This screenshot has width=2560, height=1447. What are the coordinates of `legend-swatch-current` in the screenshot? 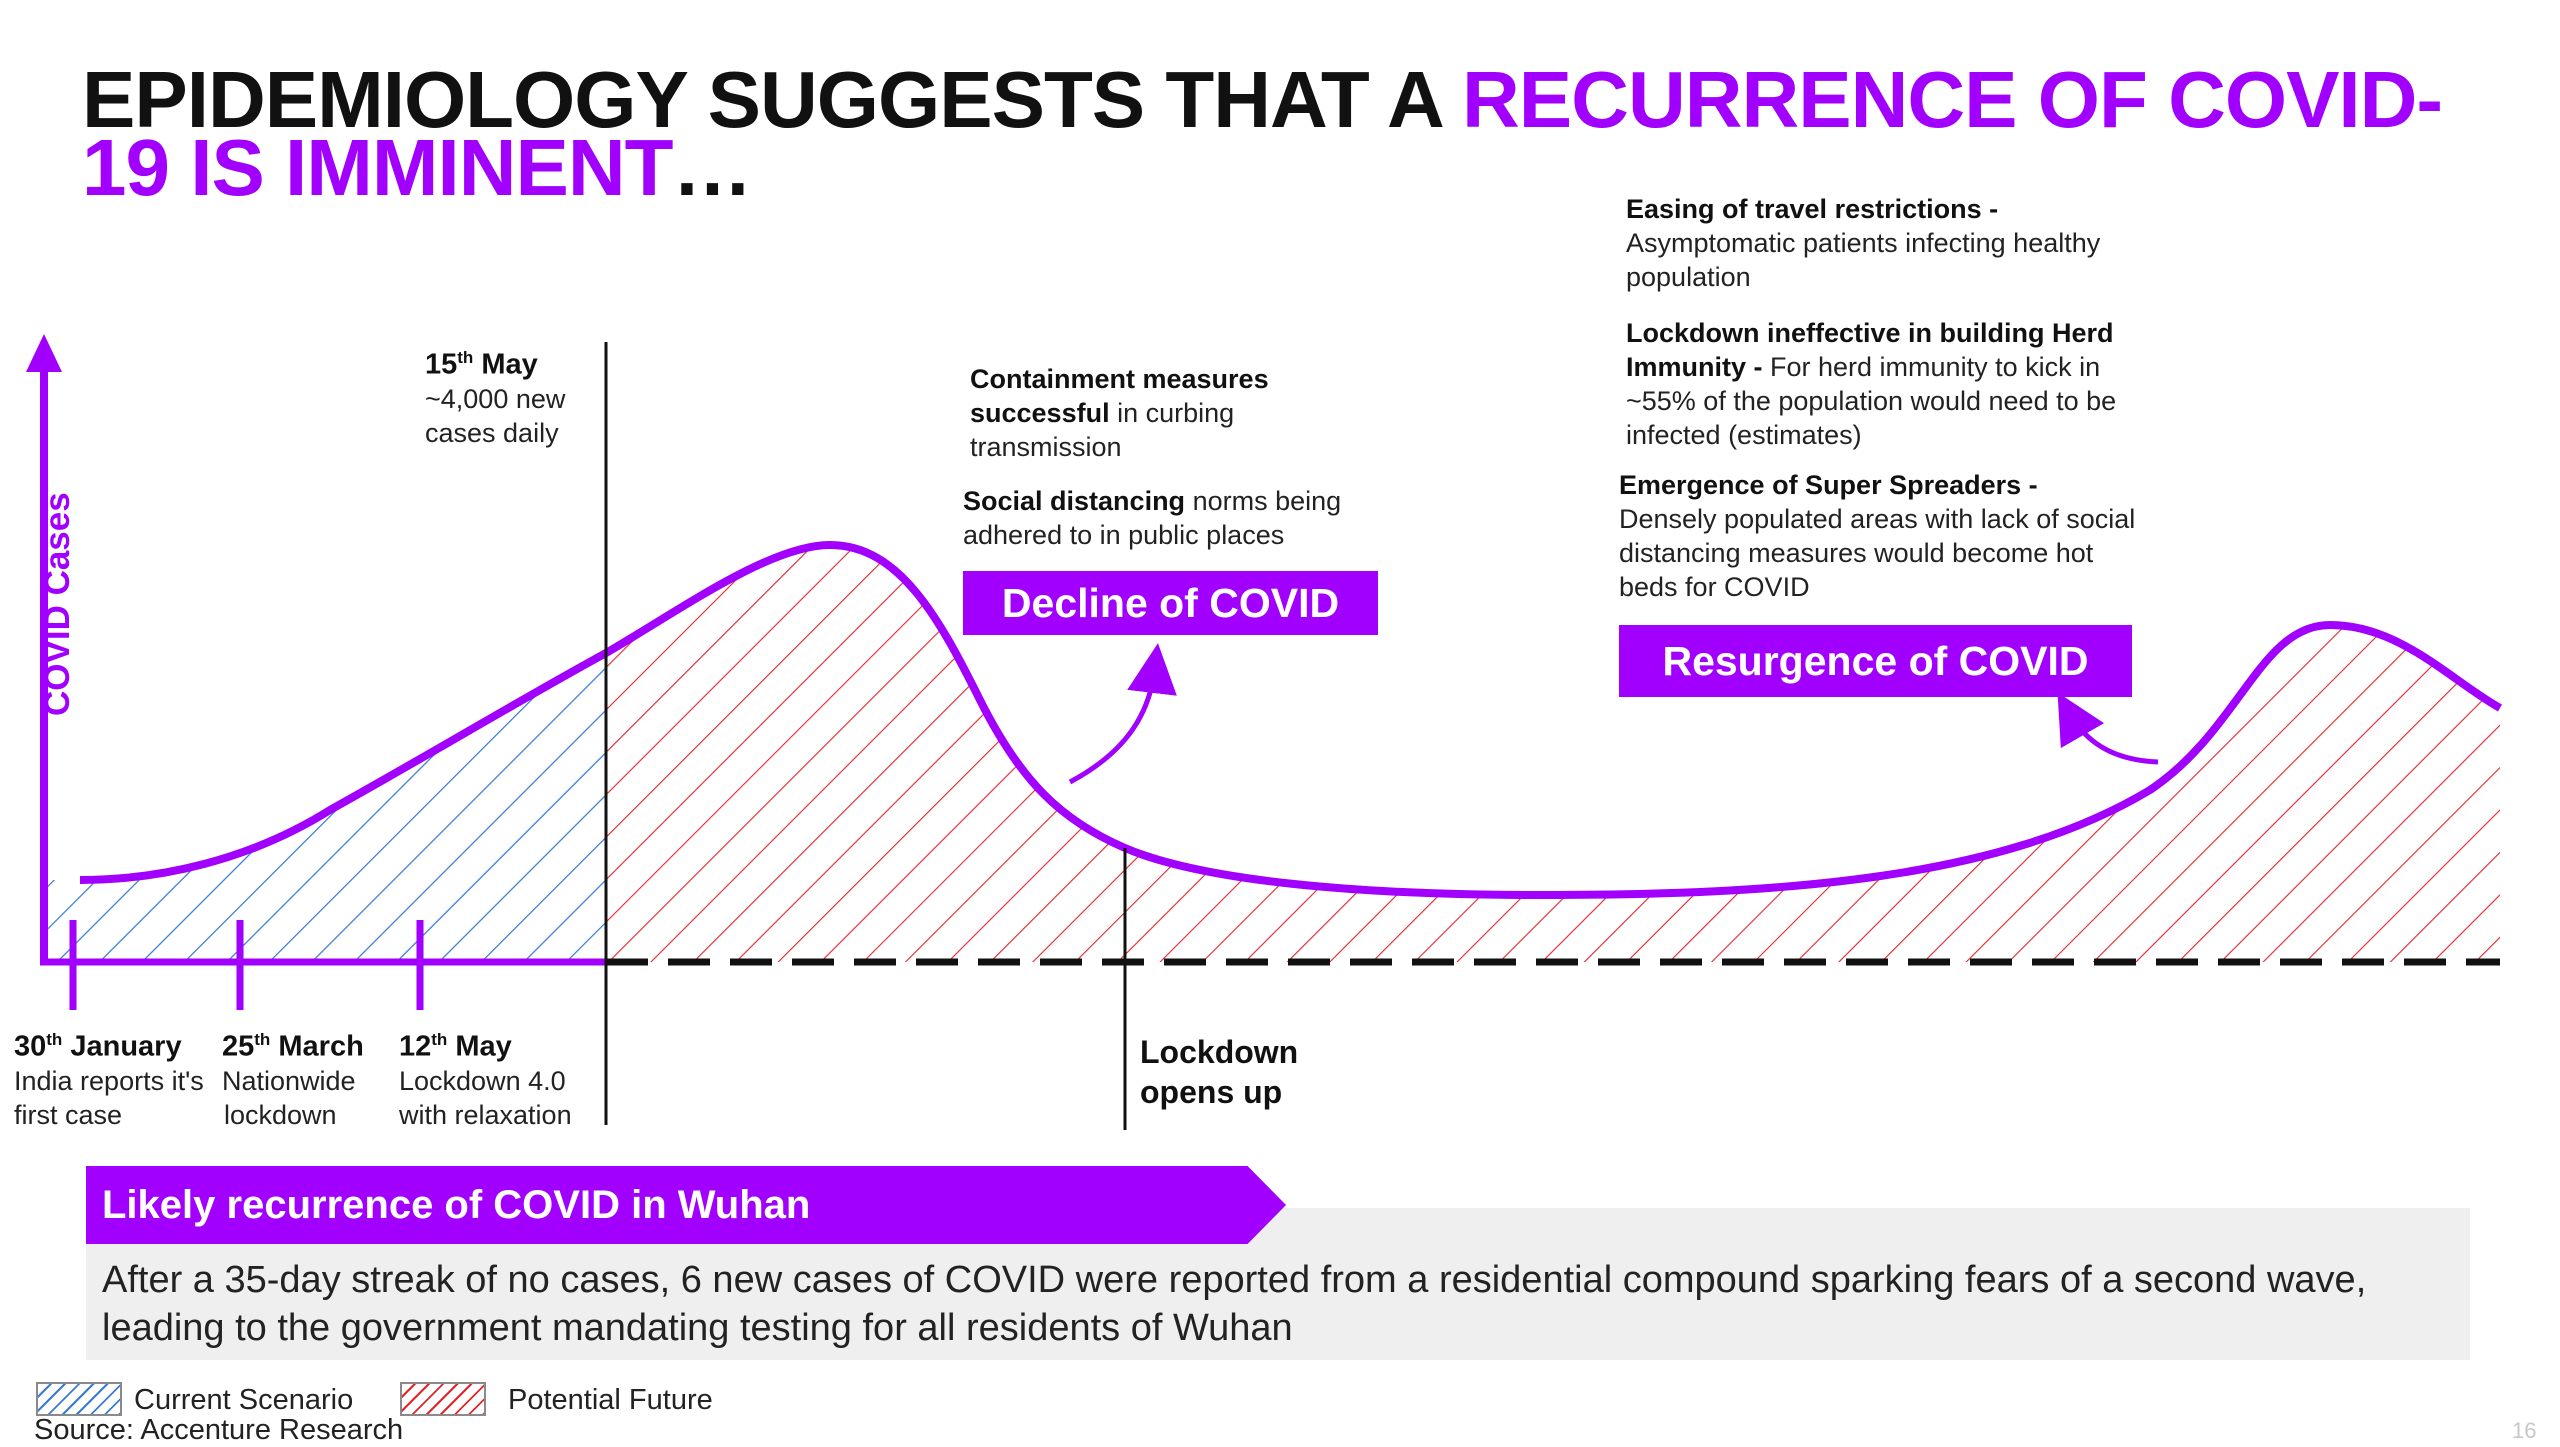 It's located at (79, 1399).